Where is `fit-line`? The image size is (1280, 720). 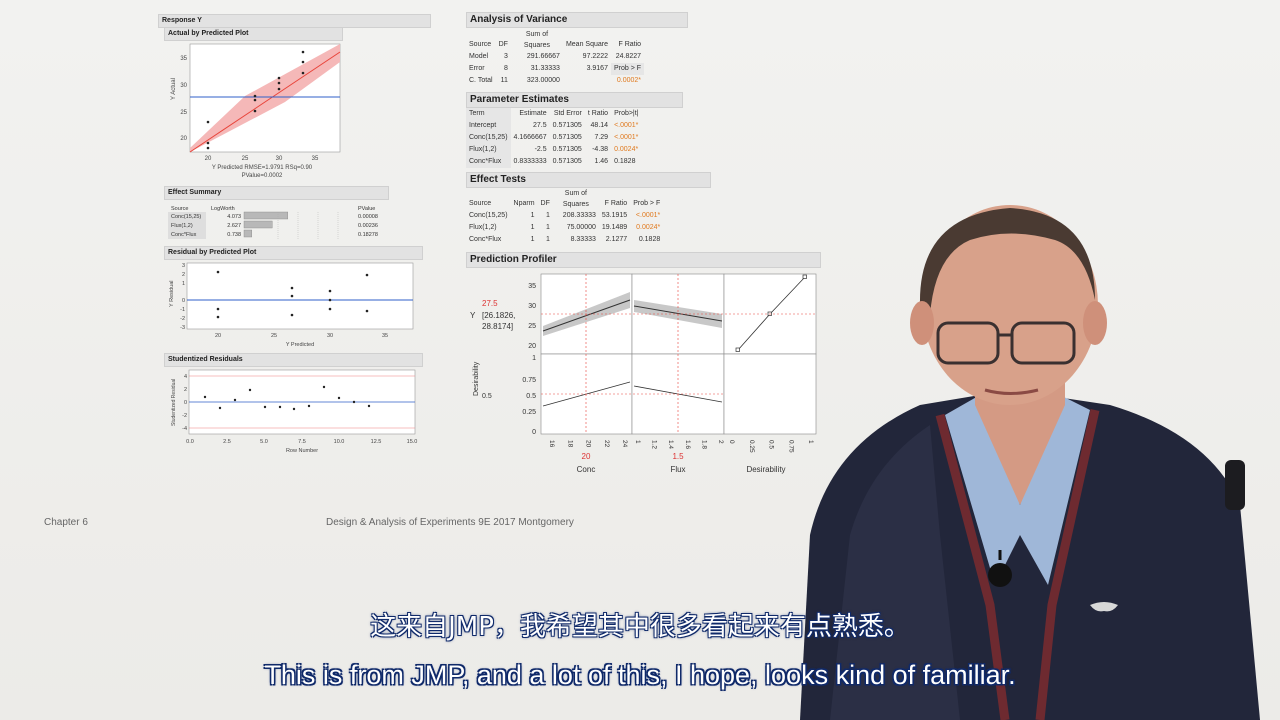
fit-line is located at coordinates (265, 102).